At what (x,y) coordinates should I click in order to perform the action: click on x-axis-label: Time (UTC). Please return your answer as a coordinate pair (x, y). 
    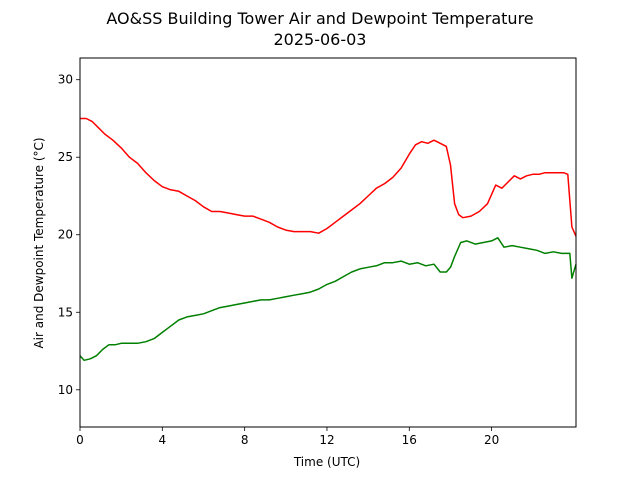
    Looking at the image, I should click on (326, 462).